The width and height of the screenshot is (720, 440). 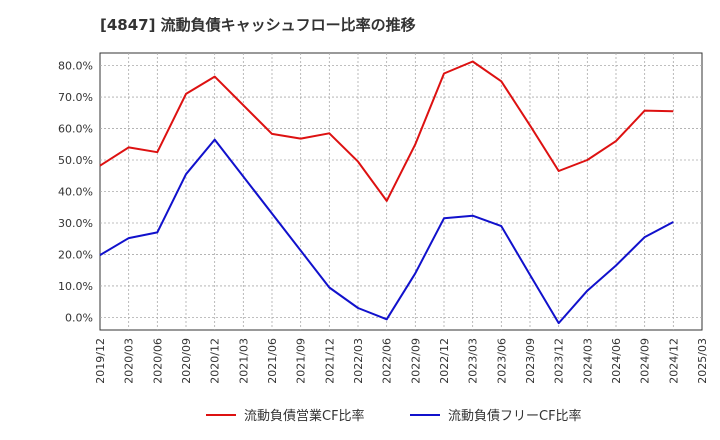 What do you see at coordinates (75, 192) in the screenshot?
I see `y-tick-label: 40.0%` at bounding box center [75, 192].